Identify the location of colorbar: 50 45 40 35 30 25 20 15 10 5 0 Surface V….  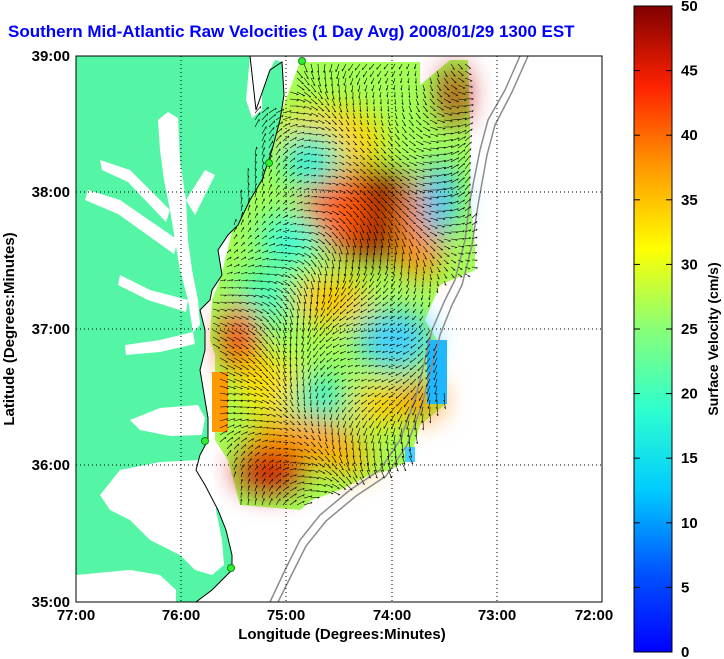
(677, 329).